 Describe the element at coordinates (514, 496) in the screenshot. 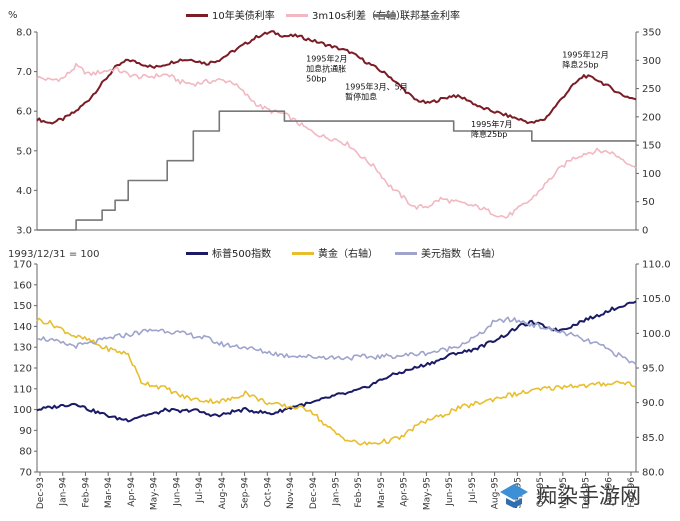

I see `watermark-icon` at that location.